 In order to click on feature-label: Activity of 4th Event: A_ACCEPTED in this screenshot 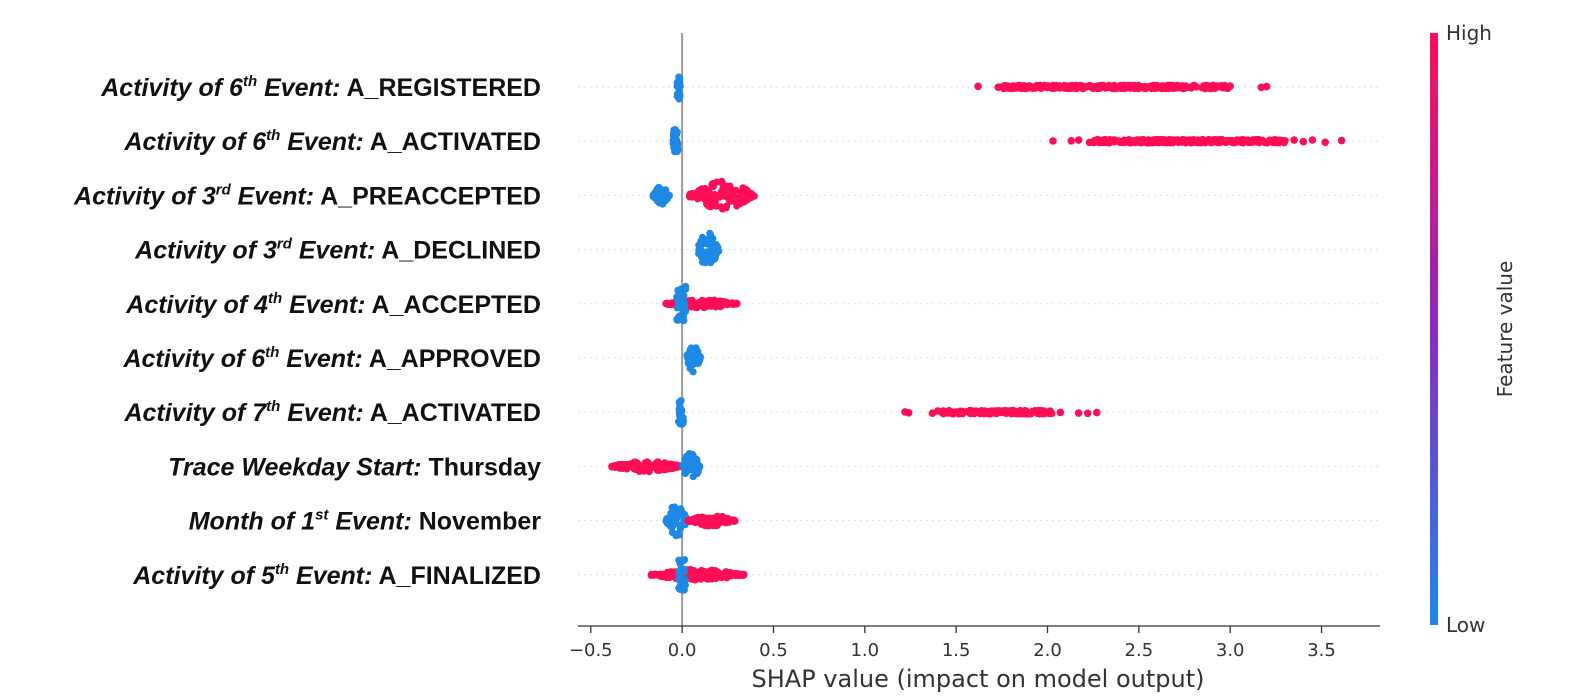, I will do `click(333, 304)`.